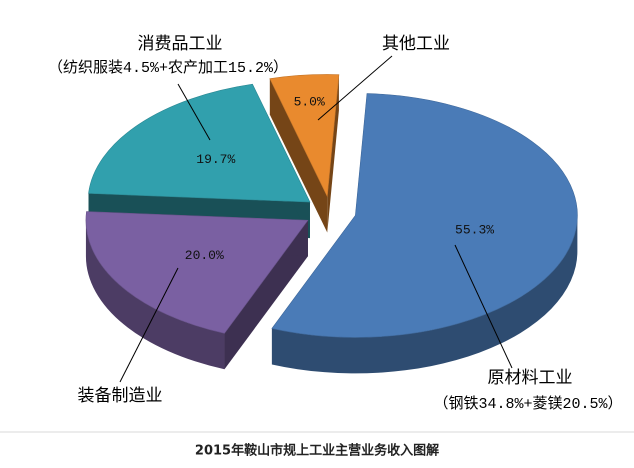 The height and width of the screenshot is (468, 634). What do you see at coordinates (527, 404) in the screenshot?
I see `category-note: （钢铁34.8%+菱镁20.5%）` at bounding box center [527, 404].